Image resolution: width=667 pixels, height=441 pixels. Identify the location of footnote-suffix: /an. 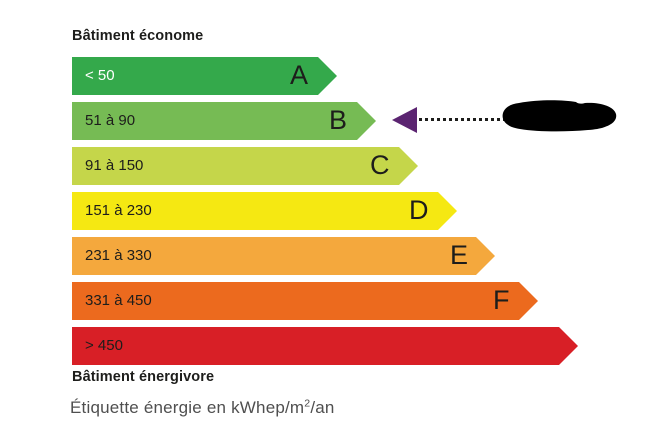
(322, 407).